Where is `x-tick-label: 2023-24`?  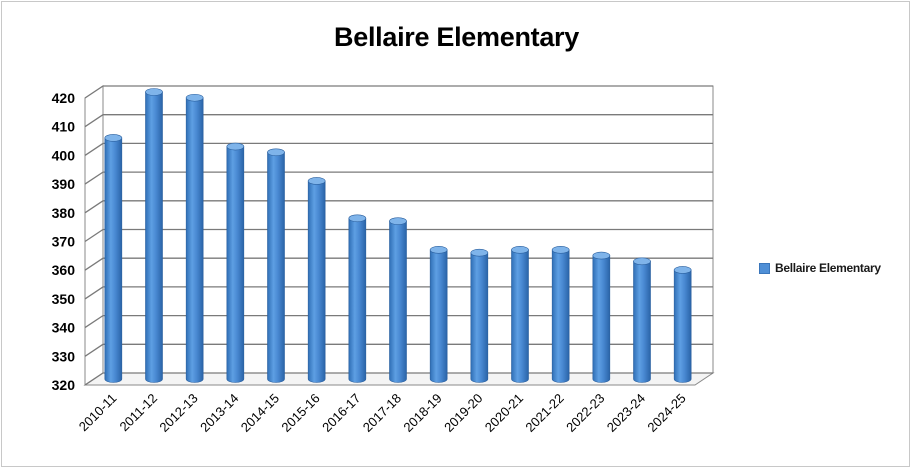
x-tick-label: 2023-24 is located at coordinates (626, 413).